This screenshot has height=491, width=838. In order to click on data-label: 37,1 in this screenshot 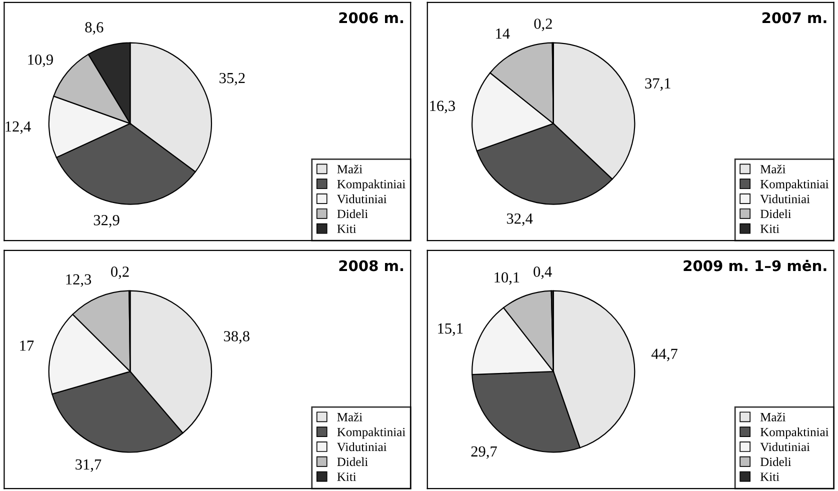, I will do `click(657, 84)`.